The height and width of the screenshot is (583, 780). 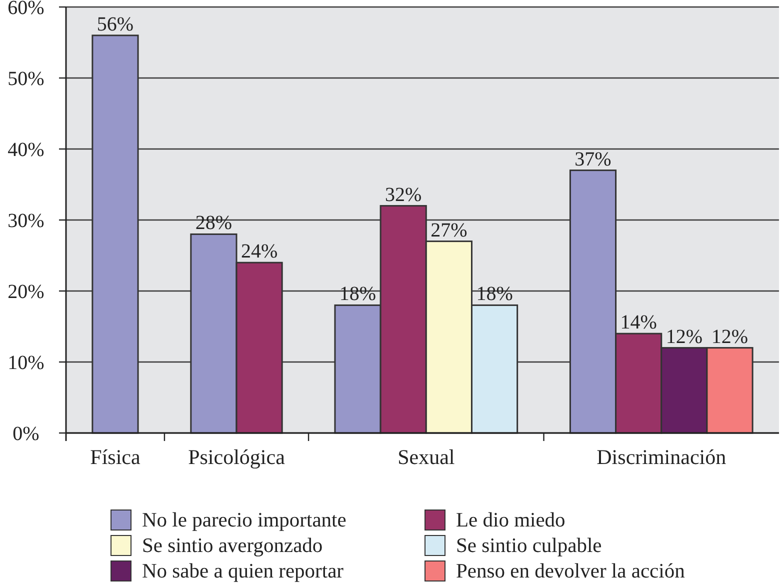 I want to click on legend-label: No sabe a quien reportar, so click(x=243, y=571).